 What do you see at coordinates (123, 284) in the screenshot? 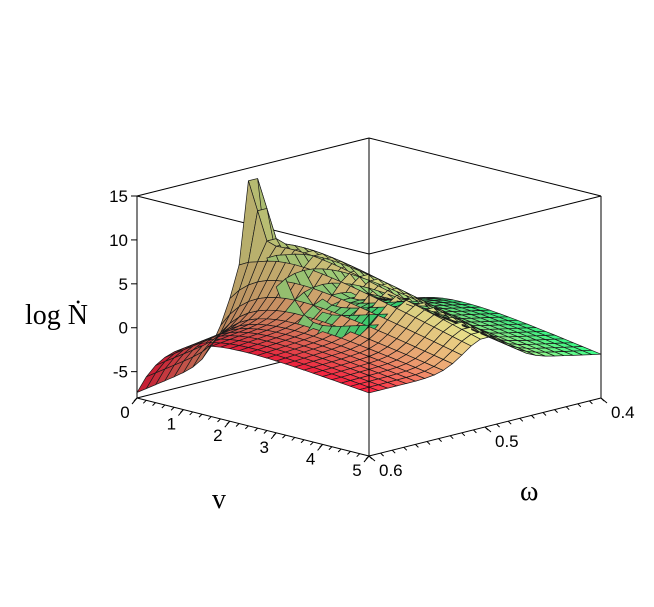
I see `z-tick-label: 5` at bounding box center [123, 284].